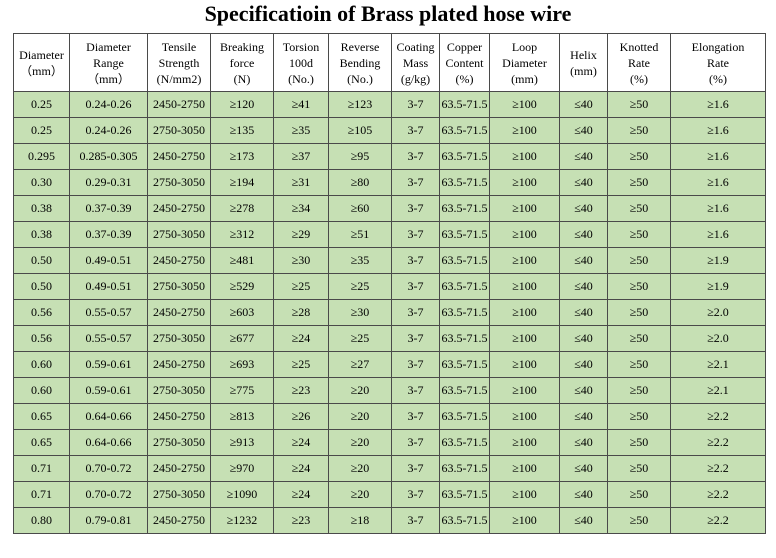  What do you see at coordinates (242, 156) in the screenshot?
I see `table-cell: ≥173` at bounding box center [242, 156].